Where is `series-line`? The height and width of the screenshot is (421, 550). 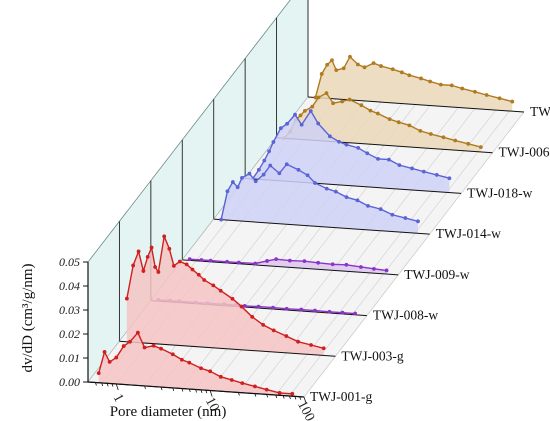 series-line is located at coordinates (195, 363).